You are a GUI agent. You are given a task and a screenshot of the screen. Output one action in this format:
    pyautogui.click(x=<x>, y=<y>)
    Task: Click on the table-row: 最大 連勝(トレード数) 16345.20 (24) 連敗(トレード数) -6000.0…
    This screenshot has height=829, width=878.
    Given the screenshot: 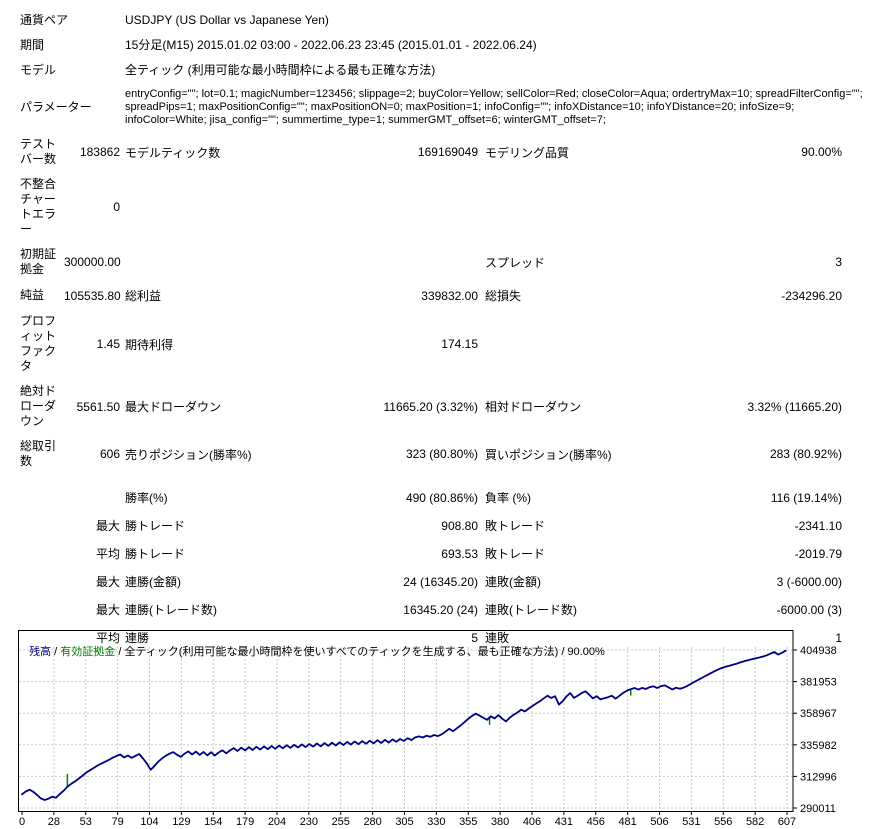 What is the action you would take?
    pyautogui.click(x=449, y=609)
    